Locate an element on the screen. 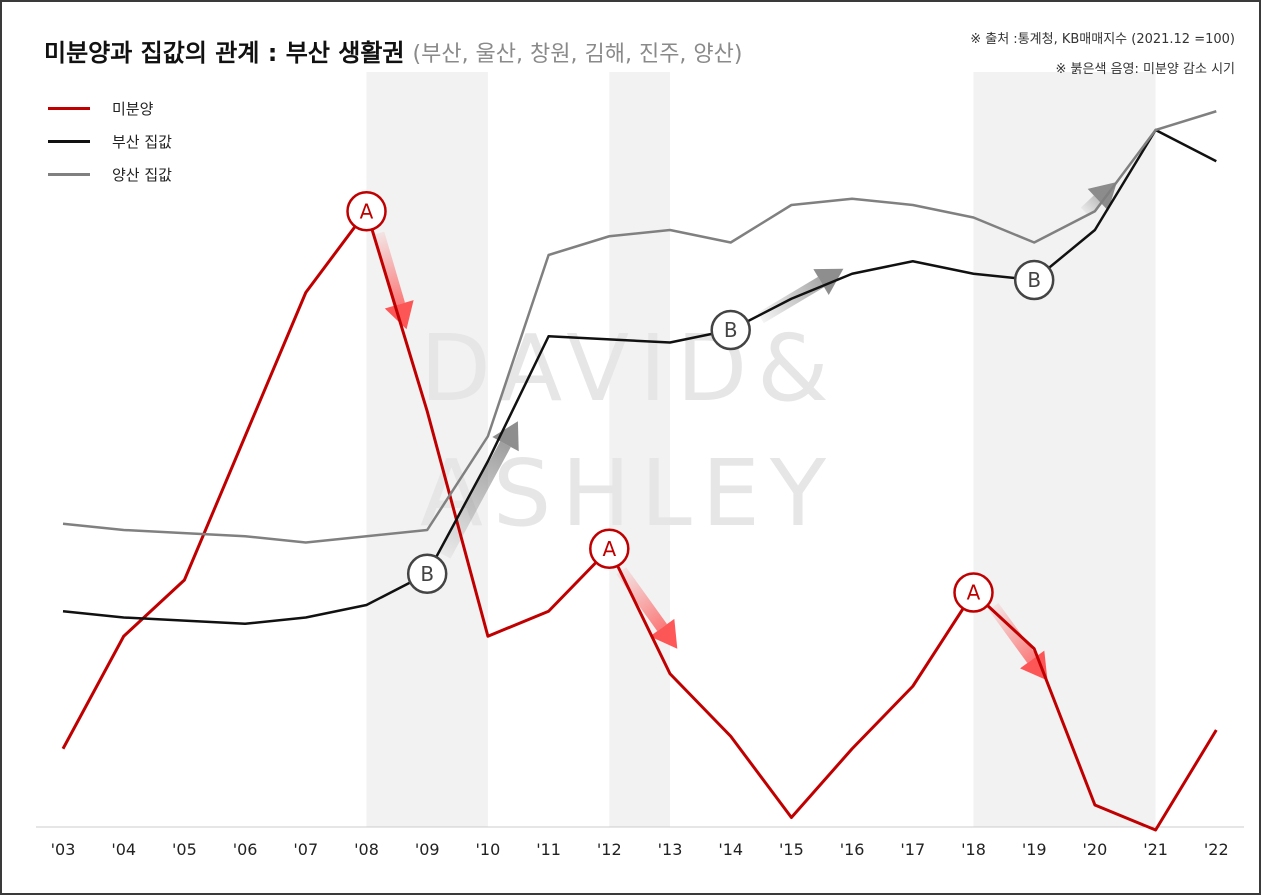 The width and height of the screenshot is (1261, 895). legend-label-unsold: 미분양 is located at coordinates (133, 109).